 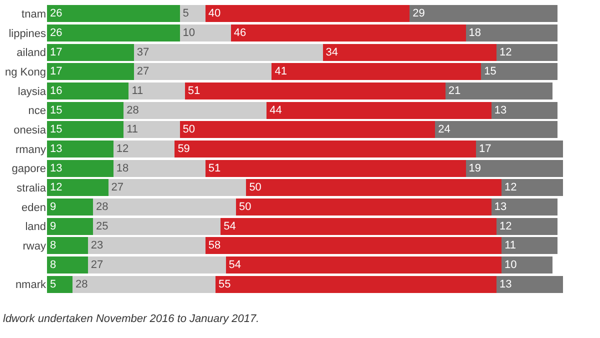 I want to click on data-label: 21, so click(x=454, y=91).